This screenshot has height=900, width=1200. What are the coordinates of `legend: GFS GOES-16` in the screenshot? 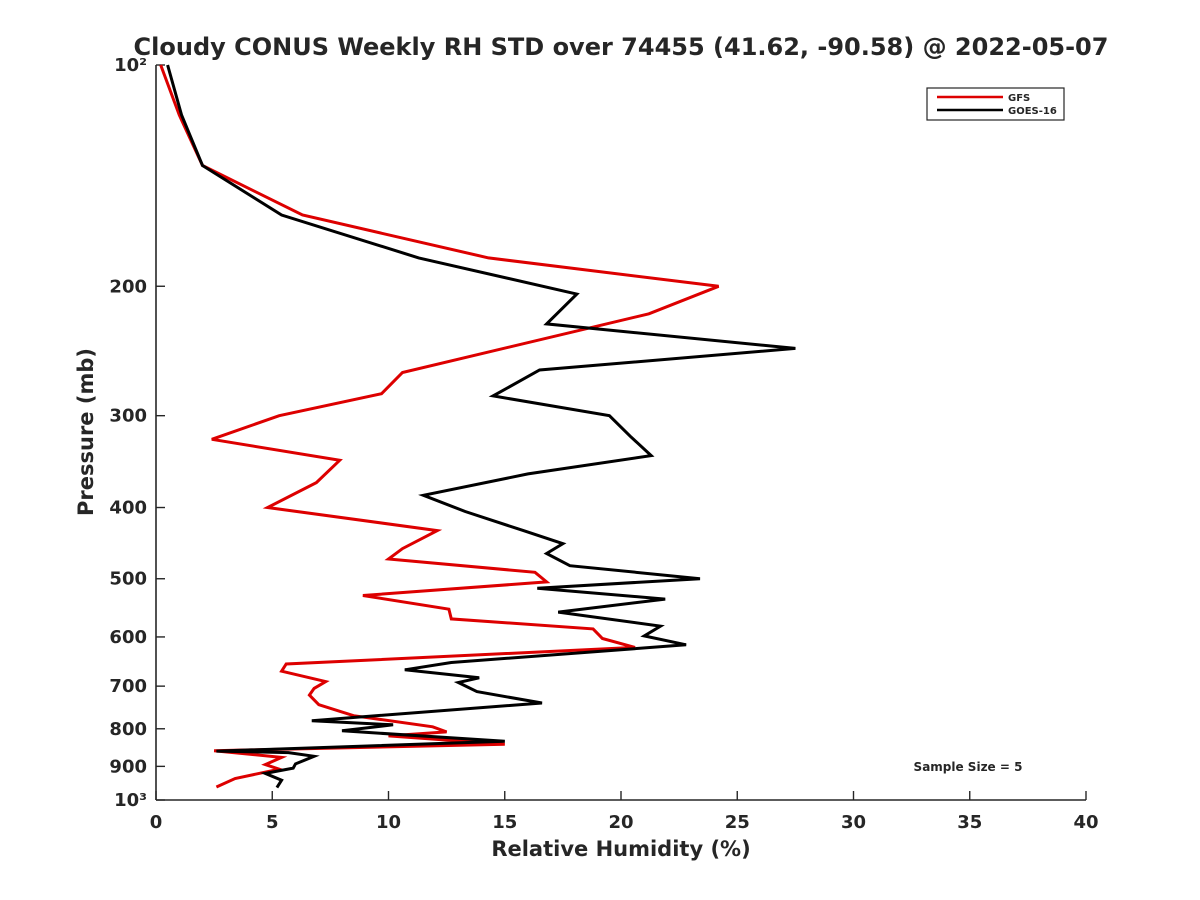 It's located at (995, 104).